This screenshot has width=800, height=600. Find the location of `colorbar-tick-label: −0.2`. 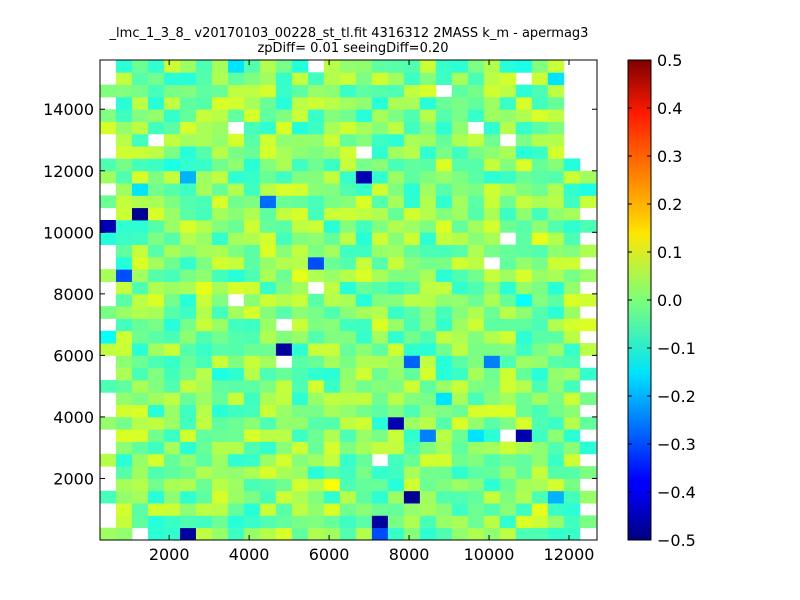

colorbar-tick-label: −0.2 is located at coordinates (676, 396).